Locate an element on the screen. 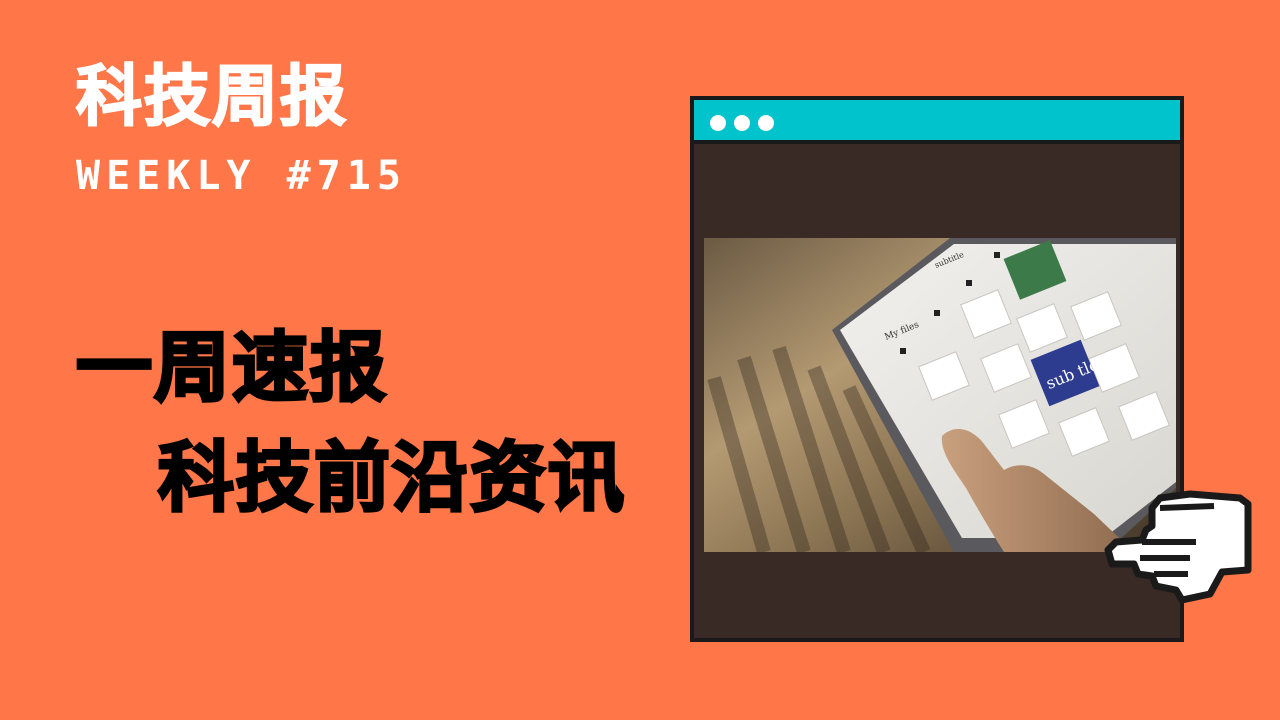 The height and width of the screenshot is (720, 1280). window-titlebar is located at coordinates (937, 122).